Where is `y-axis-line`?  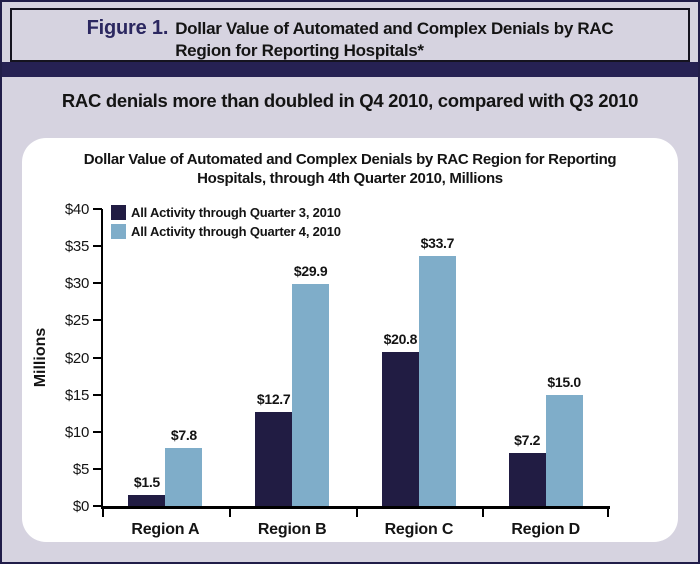 y-axis-line is located at coordinates (102, 359).